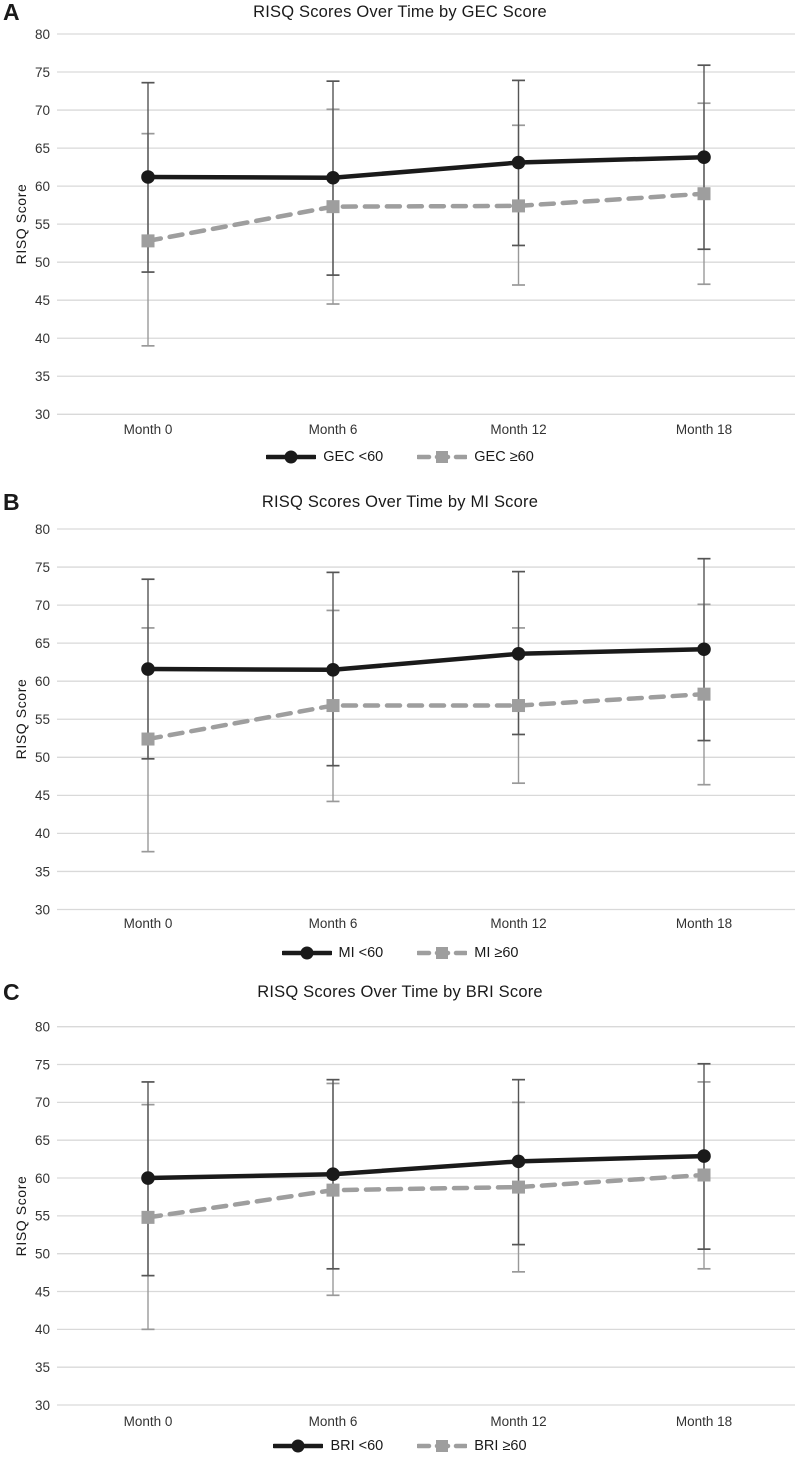 Image resolution: width=800 pixels, height=1459 pixels. What do you see at coordinates (324, 457) in the screenshot?
I see `legend-item: GEC <60` at bounding box center [324, 457].